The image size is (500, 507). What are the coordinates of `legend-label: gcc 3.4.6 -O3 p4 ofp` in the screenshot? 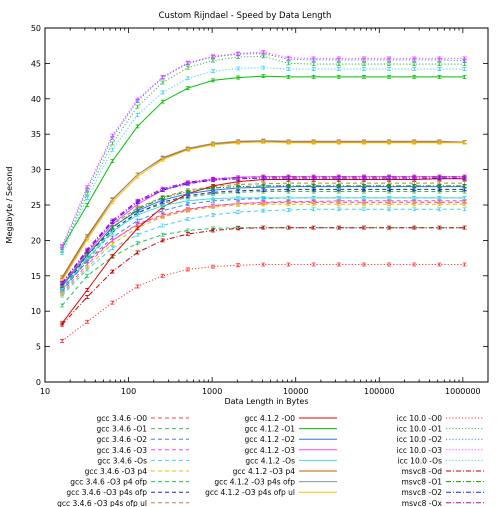 It's located at (108, 482).